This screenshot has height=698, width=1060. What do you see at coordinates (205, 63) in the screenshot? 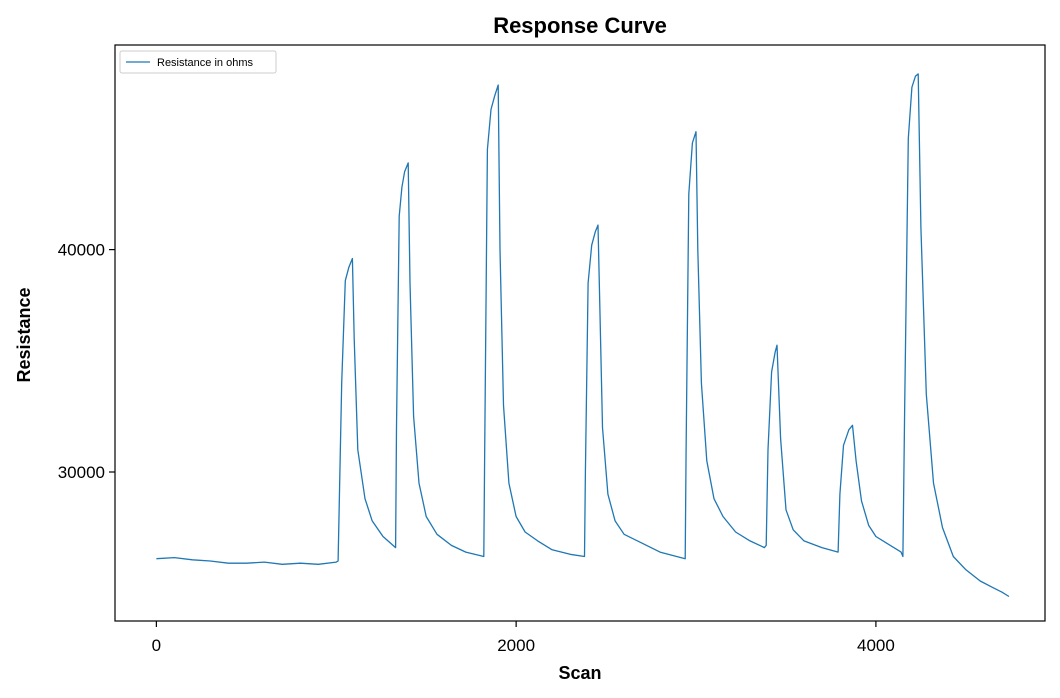
I see `legend-label-resistance: Resistance in ohms` at bounding box center [205, 63].